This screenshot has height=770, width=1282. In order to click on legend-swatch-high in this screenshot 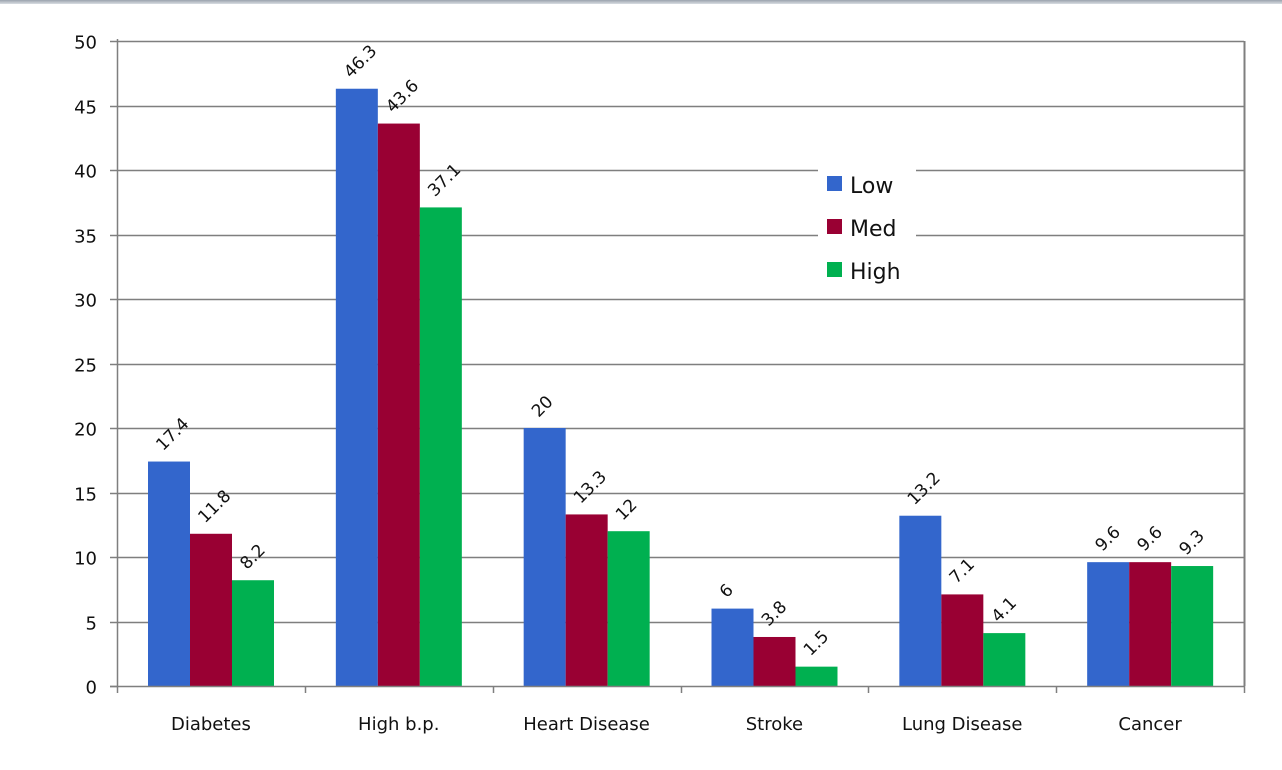, I will do `click(834, 269)`.